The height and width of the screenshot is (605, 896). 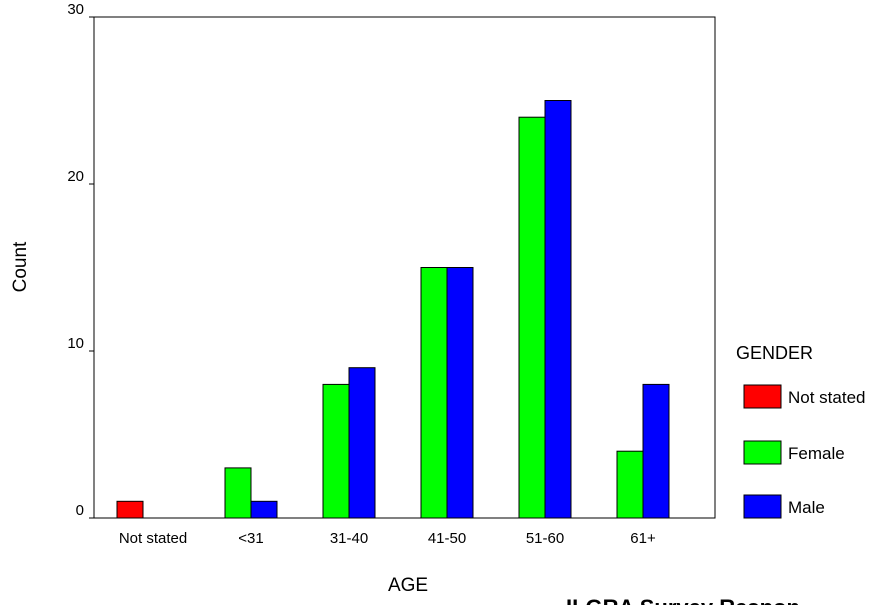 What do you see at coordinates (545, 538) in the screenshot?
I see `x-tick-label: 51-60` at bounding box center [545, 538].